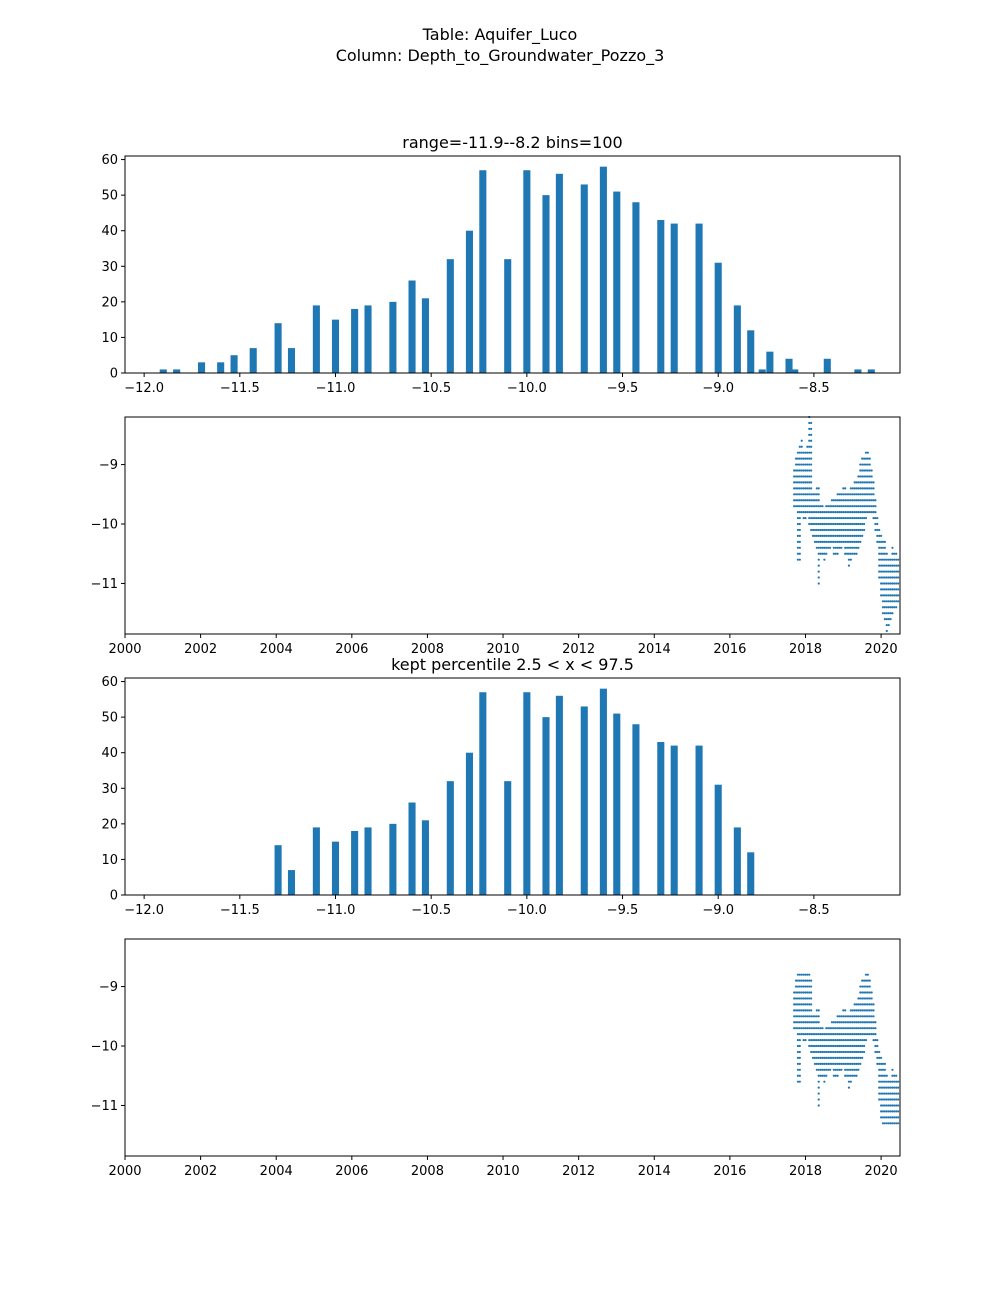  I want to click on histogram-kept-percentile-title: kept percentile 2.5 < x < 97.5, so click(512, 664).